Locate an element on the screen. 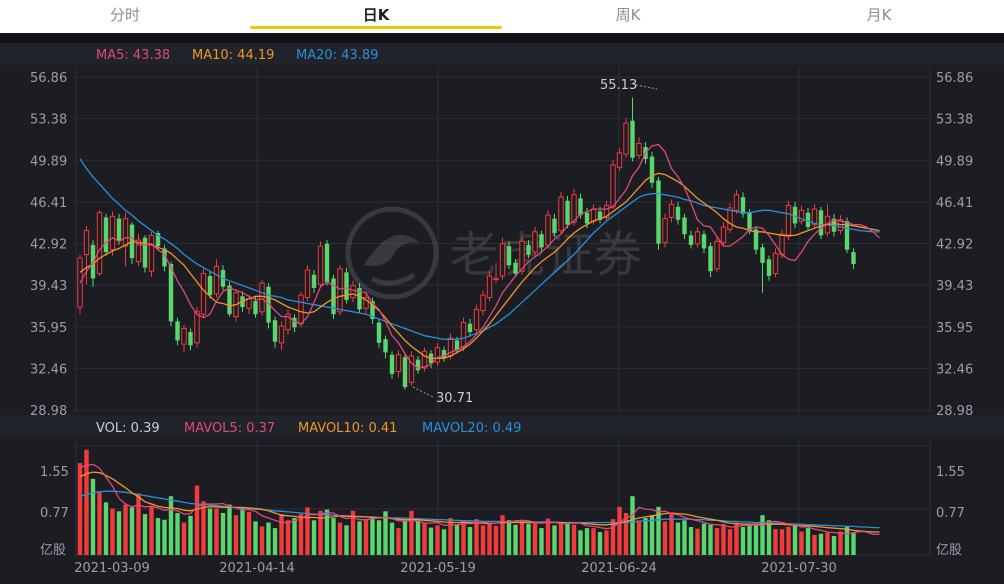 The width and height of the screenshot is (1004, 584). volume-series is located at coordinates (466, 502).